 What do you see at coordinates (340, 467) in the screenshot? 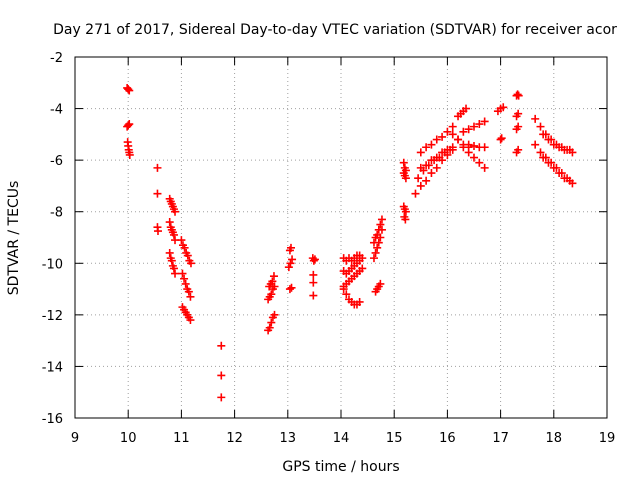
I see `x-axis-label: GPS time / hours` at bounding box center [340, 467].